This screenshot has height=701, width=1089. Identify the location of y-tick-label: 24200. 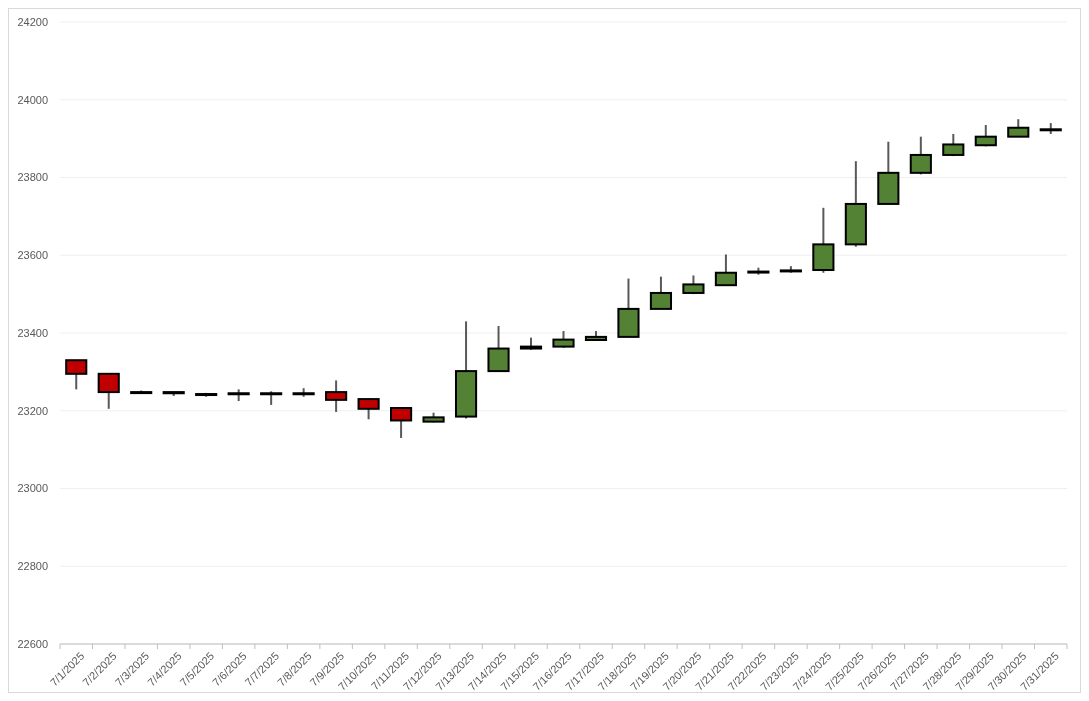
(32, 21).